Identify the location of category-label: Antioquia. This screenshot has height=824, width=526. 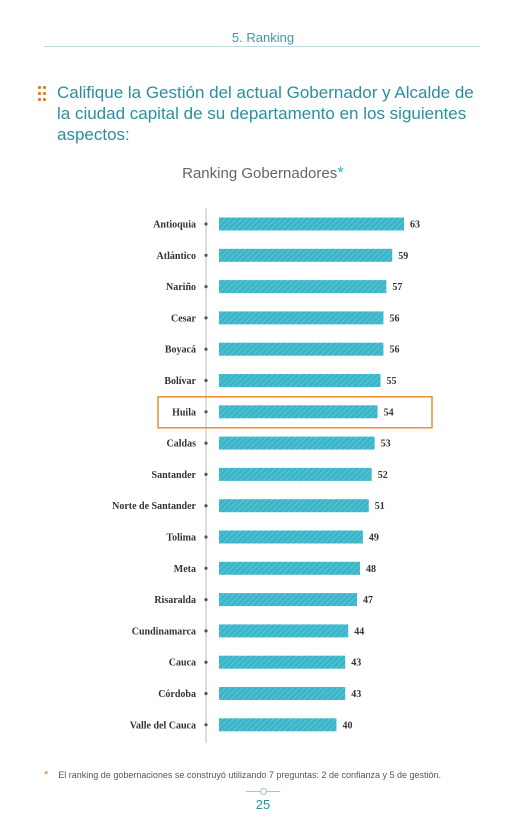
(174, 225).